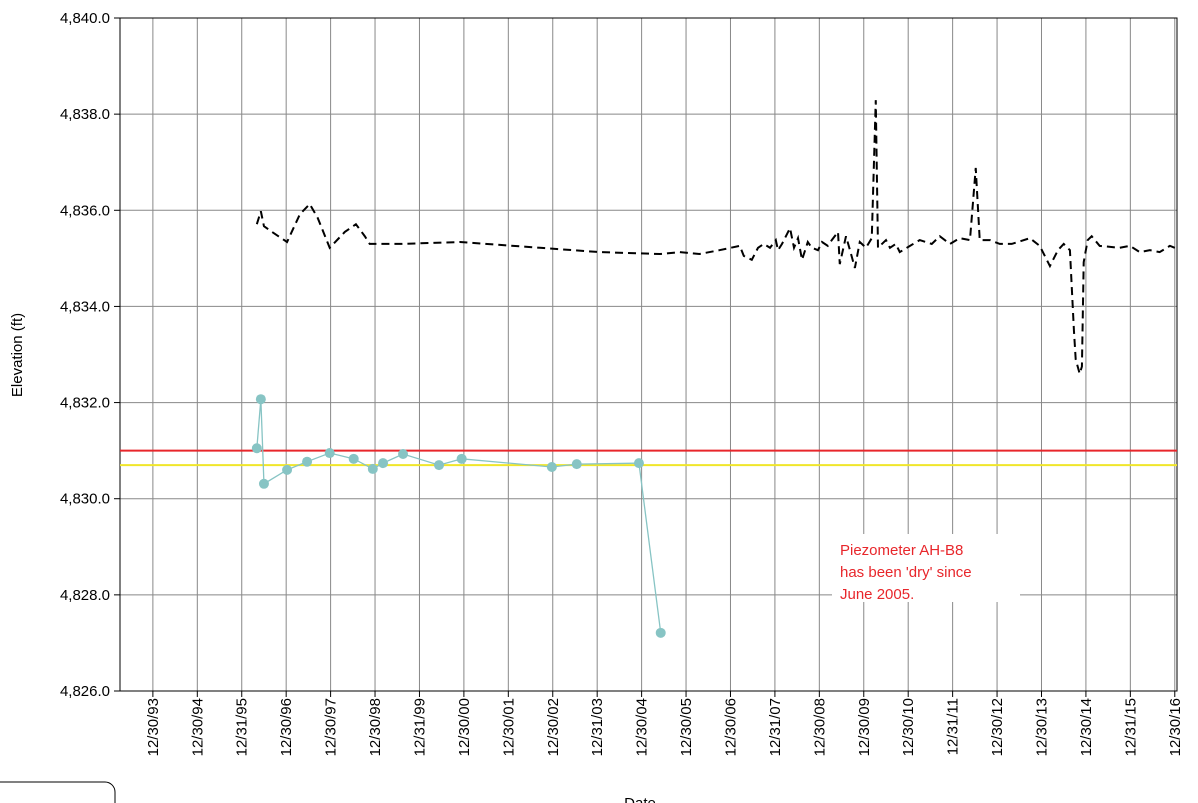 This screenshot has height=803, width=1198. I want to click on x-tick-label: 12/30/05, so click(686, 727).